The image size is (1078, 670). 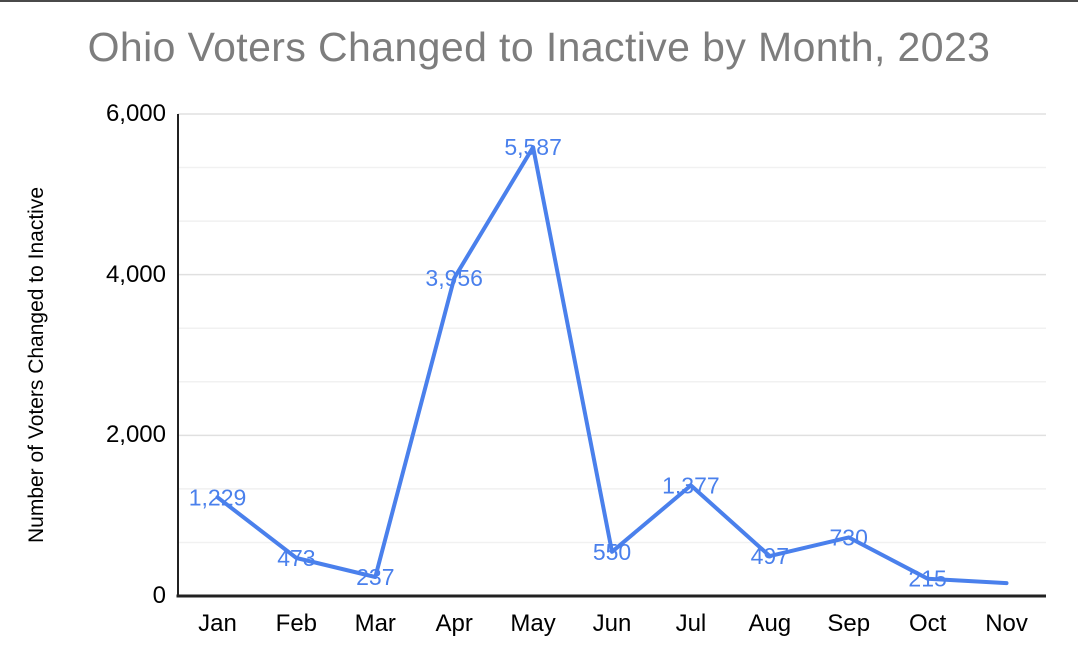 What do you see at coordinates (927, 623) in the screenshot?
I see `x-tick-label: Oct` at bounding box center [927, 623].